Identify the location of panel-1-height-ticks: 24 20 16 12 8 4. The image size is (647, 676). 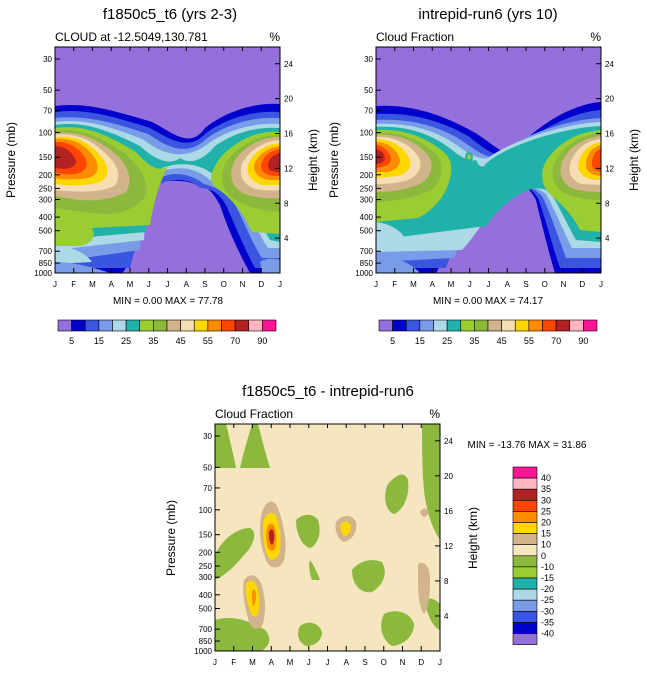
(284, 151).